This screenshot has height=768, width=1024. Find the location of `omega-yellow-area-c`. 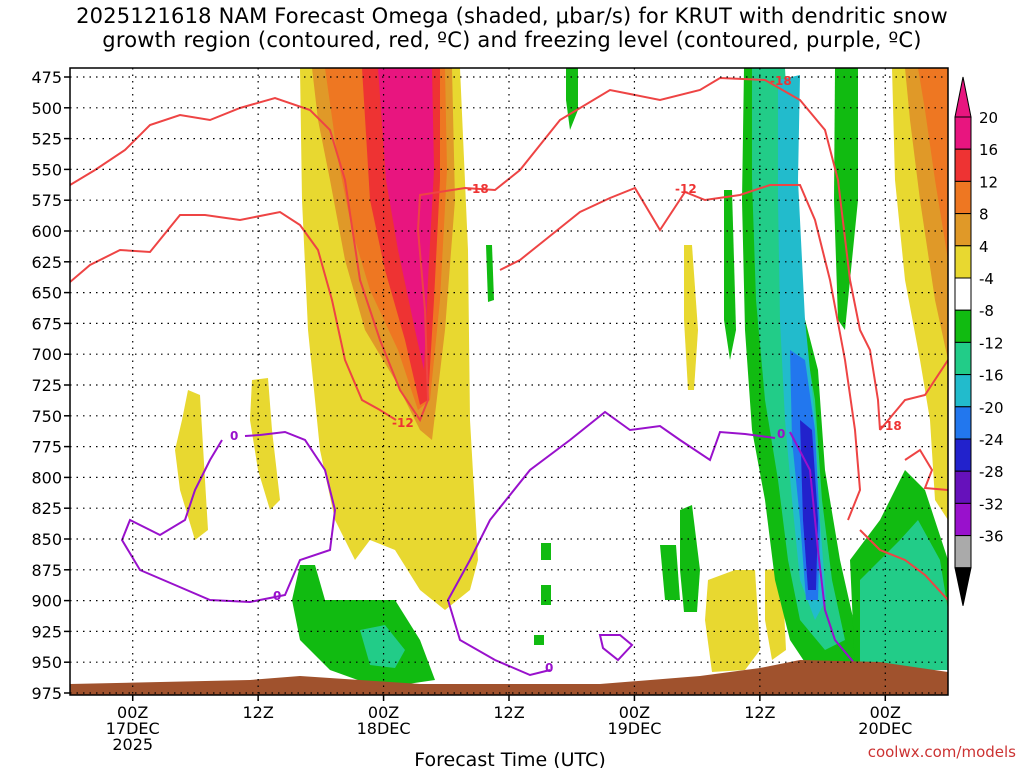

omega-yellow-area-c is located at coordinates (265, 444).